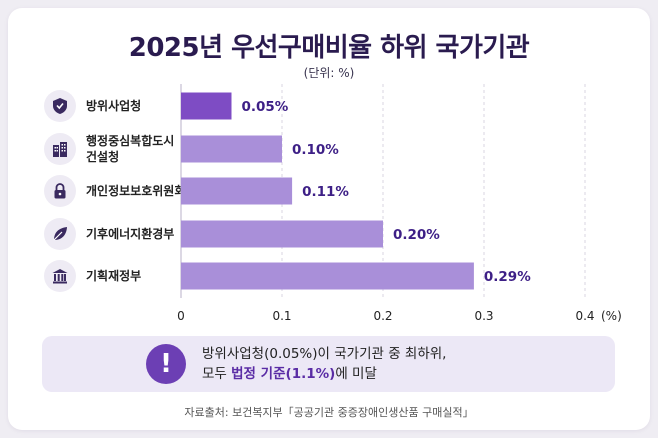 The image size is (658, 438). What do you see at coordinates (325, 192) in the screenshot?
I see `data-label: 0.11%` at bounding box center [325, 192].